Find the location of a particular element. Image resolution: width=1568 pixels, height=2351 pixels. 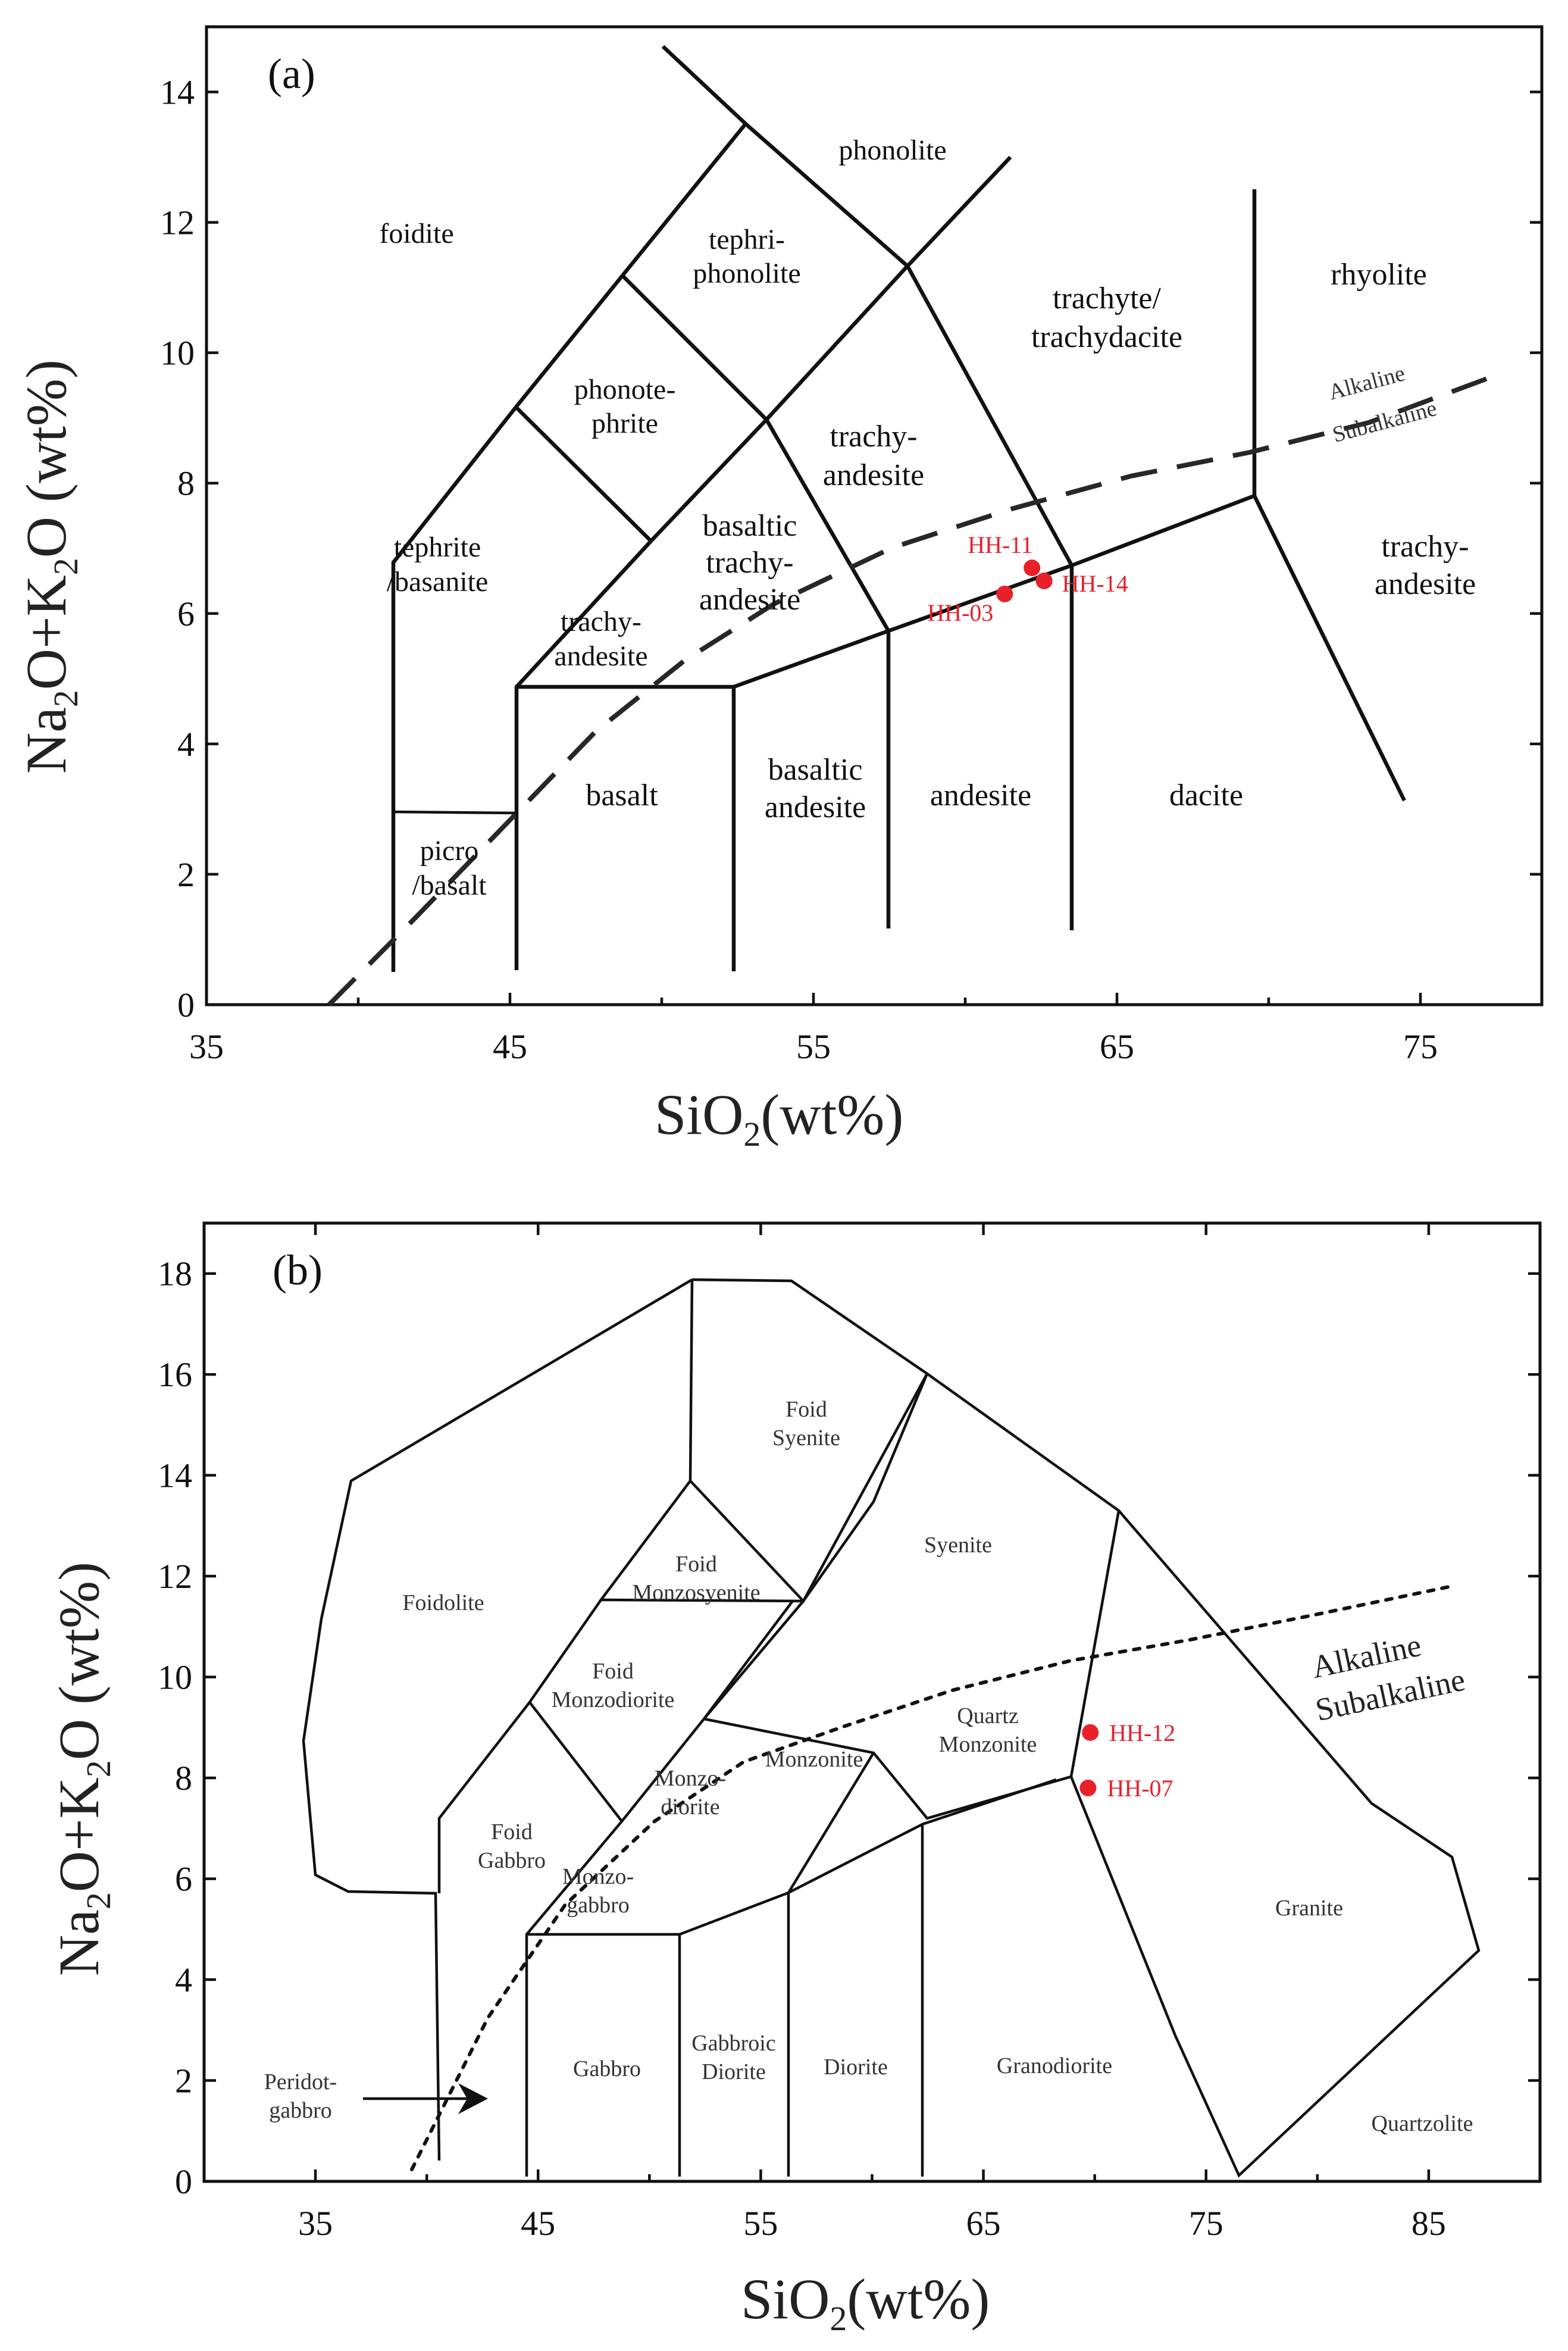

label-foidite: foidite is located at coordinates (416, 234).